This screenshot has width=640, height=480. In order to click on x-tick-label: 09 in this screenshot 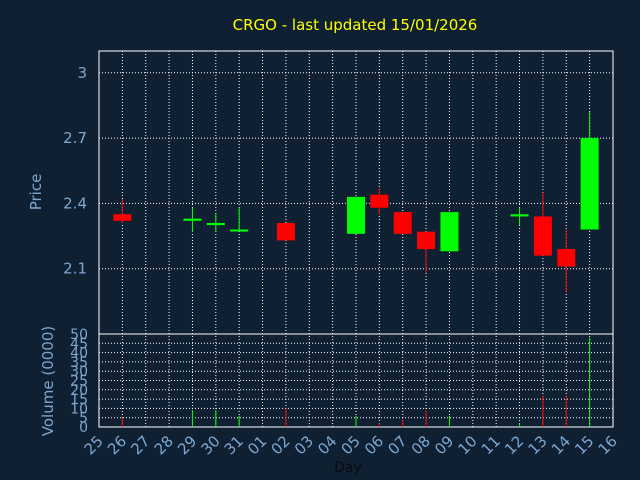, I will do `click(444, 445)`.